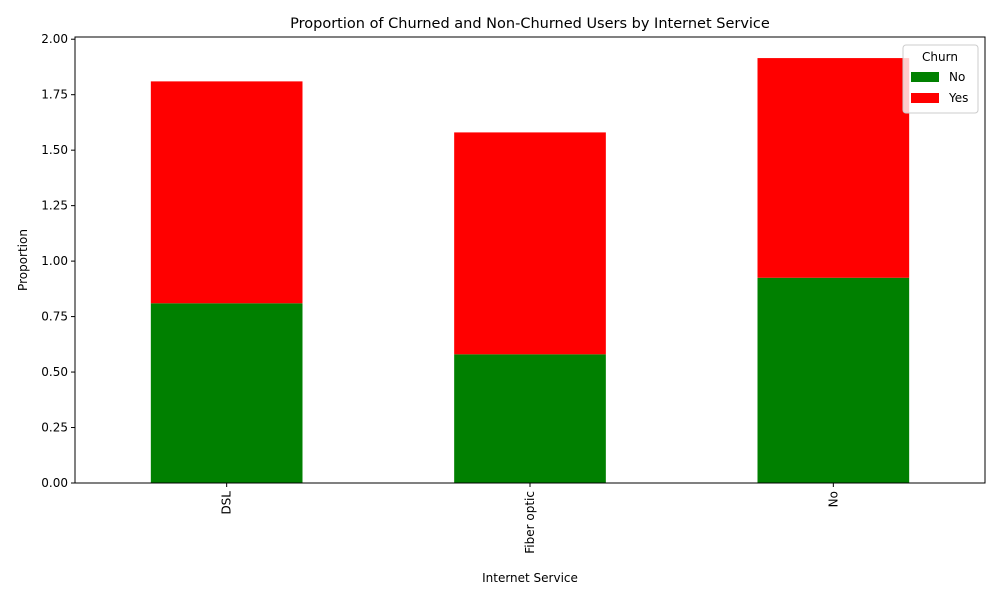 Image resolution: width=1000 pixels, height=600 pixels. What do you see at coordinates (54, 206) in the screenshot?
I see `y-tick-label: 1.25` at bounding box center [54, 206].